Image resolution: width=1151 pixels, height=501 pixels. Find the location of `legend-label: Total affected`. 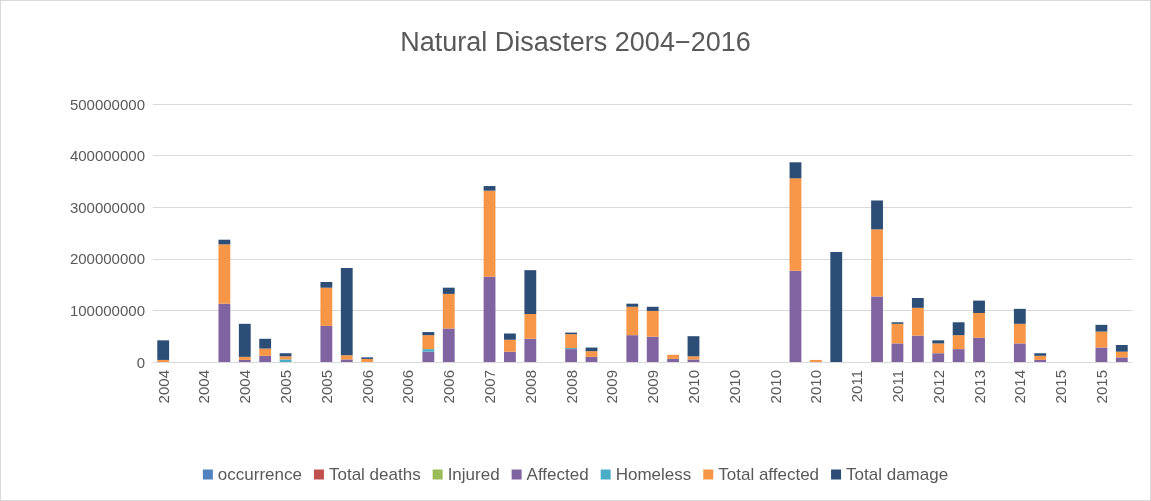

legend-label: Total affected is located at coordinates (769, 474).